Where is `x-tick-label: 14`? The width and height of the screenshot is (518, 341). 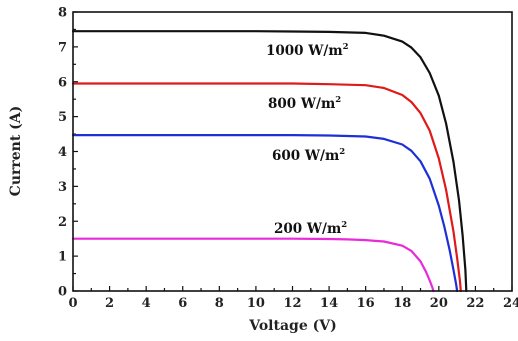
x-tick-label: 14 is located at coordinates (329, 303).